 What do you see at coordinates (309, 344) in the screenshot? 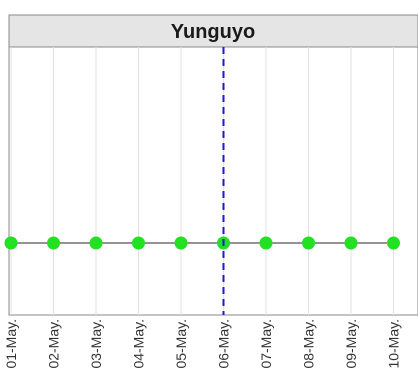
I see `x-tick-label-08-May.: 08-May.` at bounding box center [309, 344].